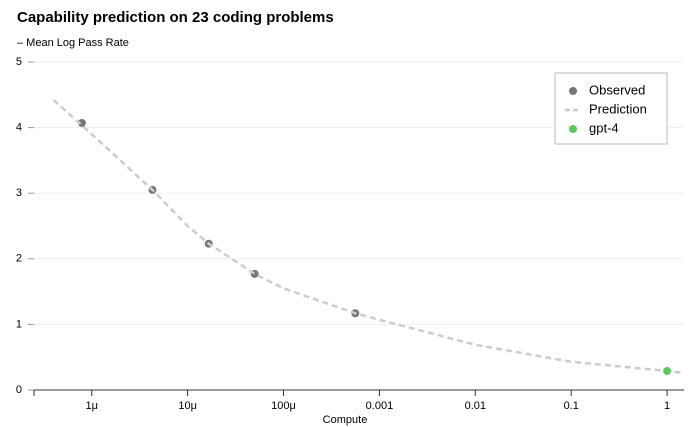 This screenshot has height=427, width=690. What do you see at coordinates (19, 390) in the screenshot?
I see `y-tick-label: 0` at bounding box center [19, 390].